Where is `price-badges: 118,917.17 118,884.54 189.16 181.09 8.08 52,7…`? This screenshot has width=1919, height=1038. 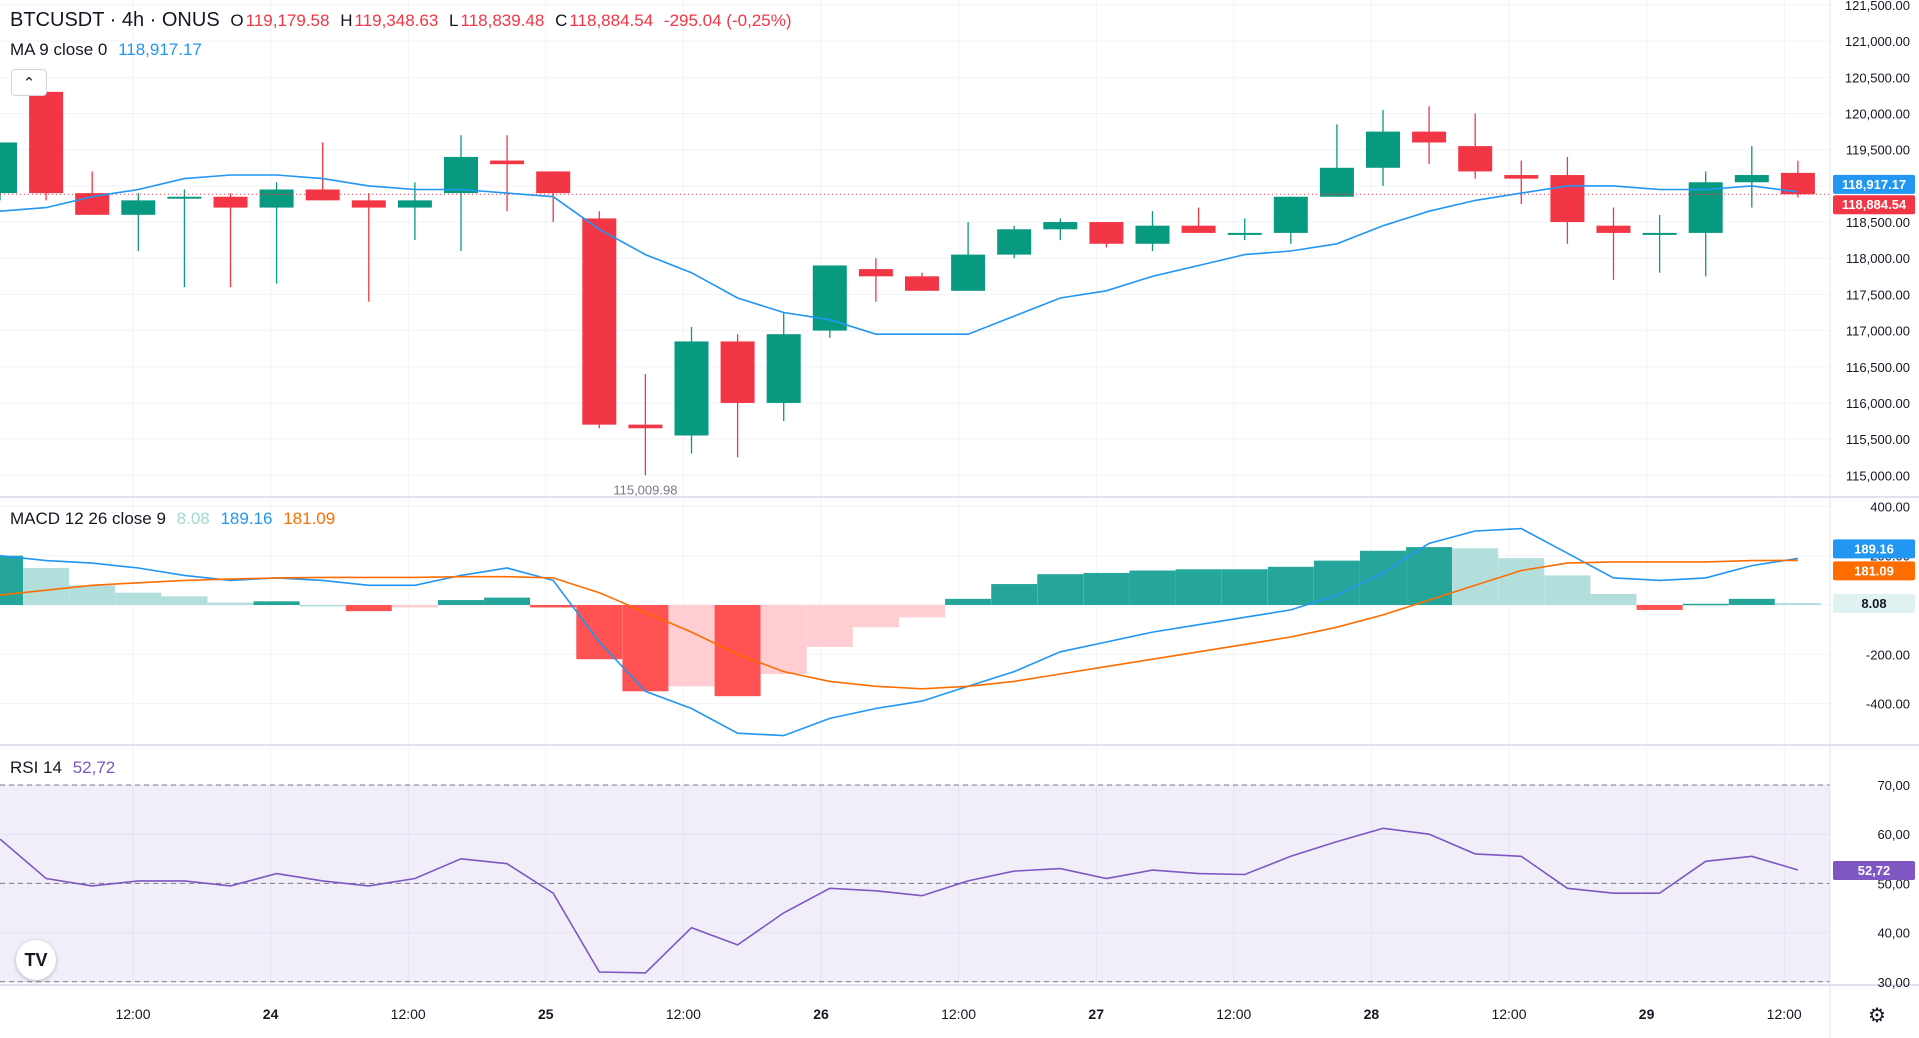
price-badges: 118,917.17 118,884.54 189.16 181.09 8.08 52,7… is located at coordinates (1874, 527).